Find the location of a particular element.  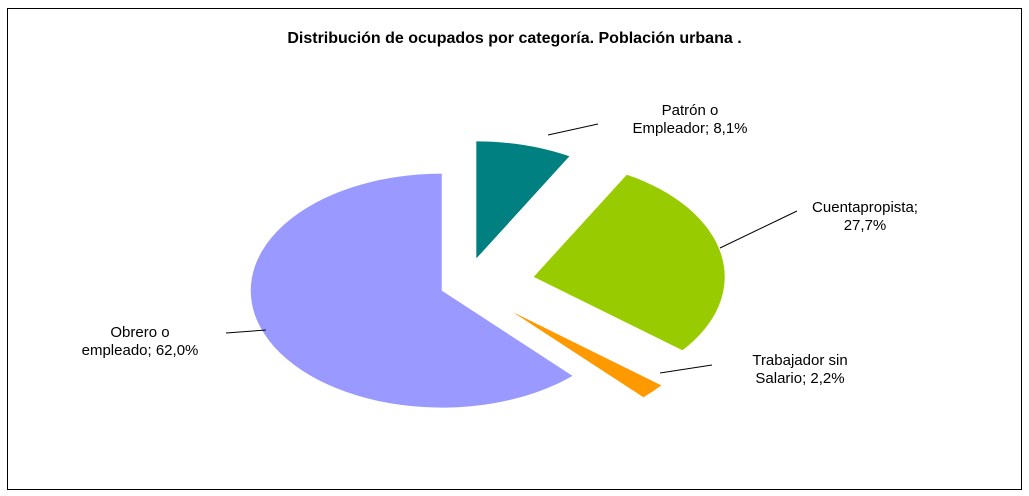

data-label: Cuentapropista; 27,7% is located at coordinates (865, 216).